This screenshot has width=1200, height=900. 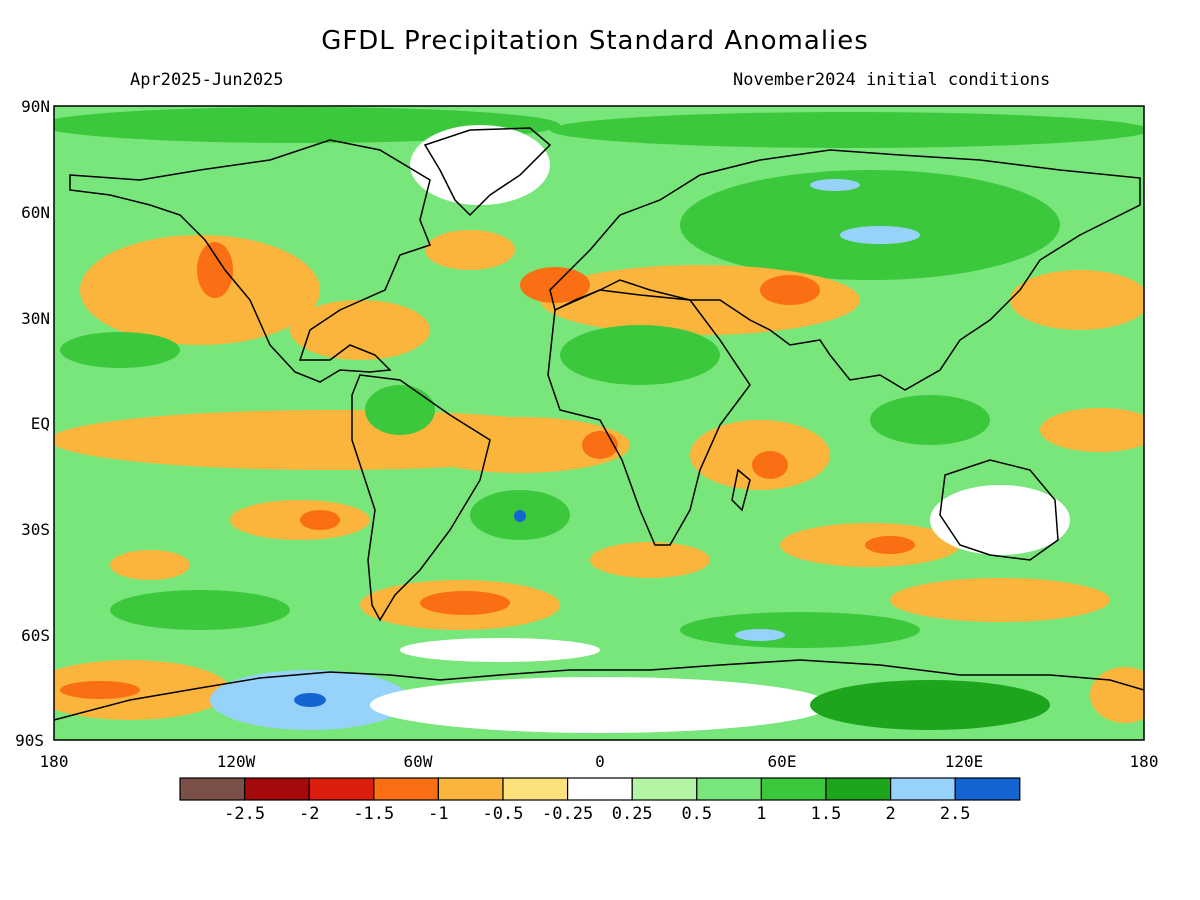 I want to click on forecast-period: Apr2025-Jun2025, so click(x=207, y=80).